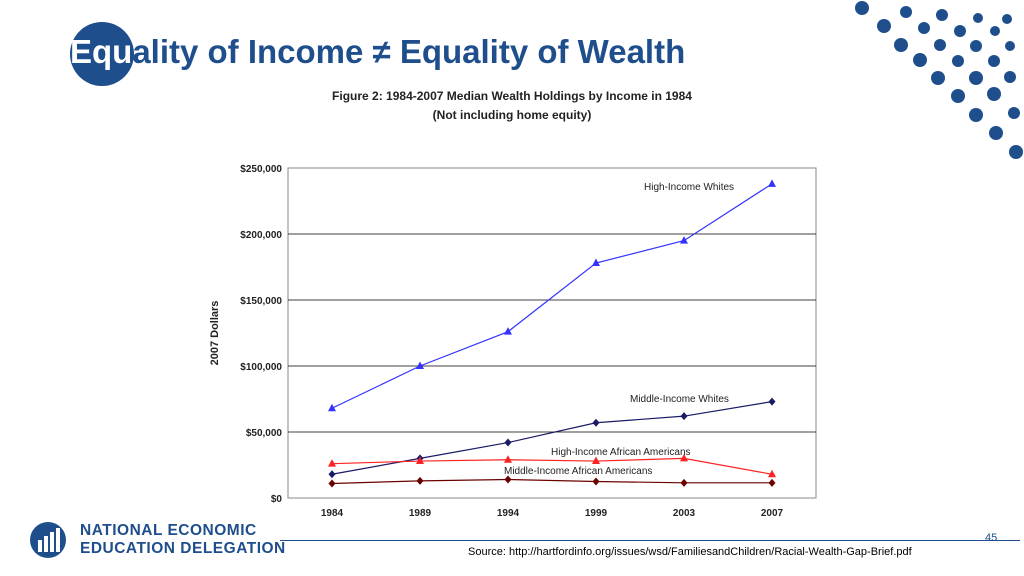  Describe the element at coordinates (772, 513) in the screenshot. I see `x-tick-label: 2007` at that location.